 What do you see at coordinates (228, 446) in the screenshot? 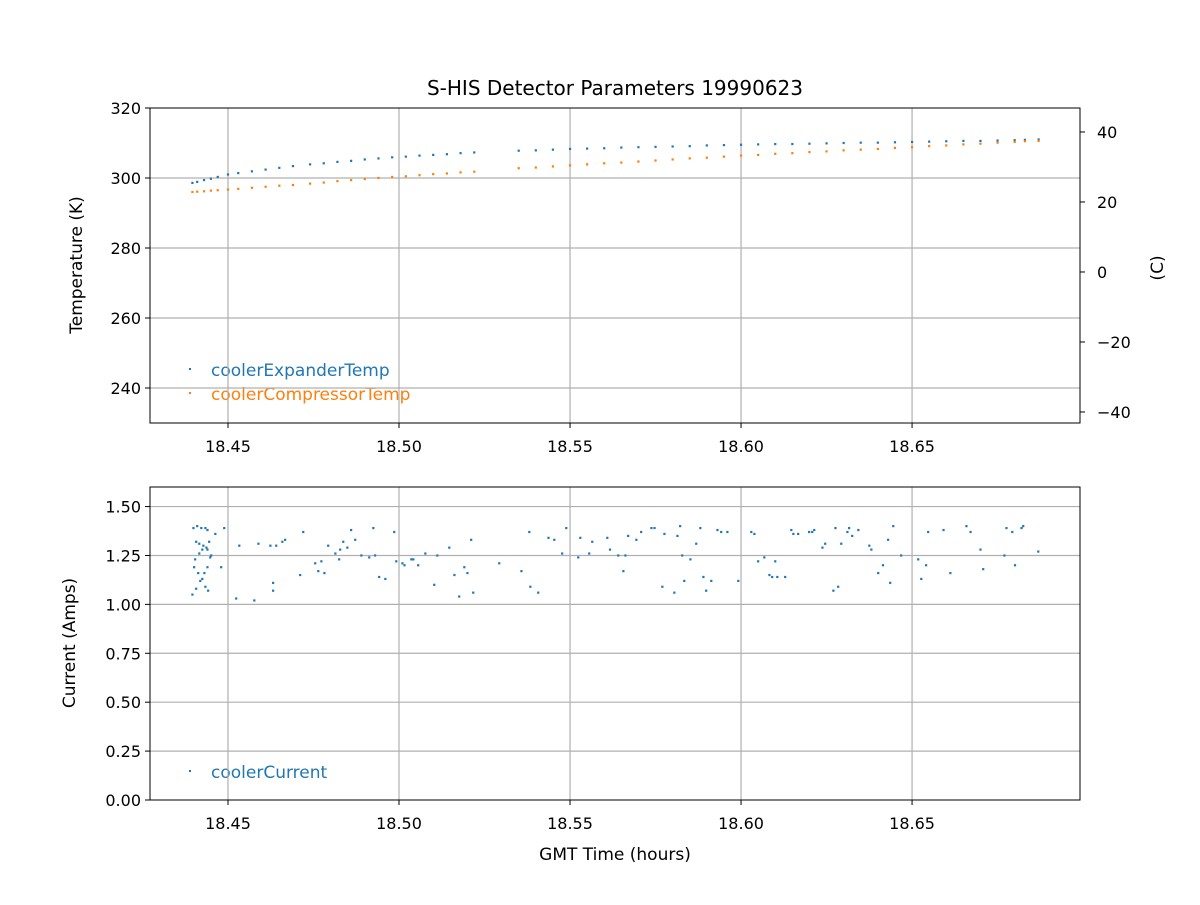
I see `x-tick-label: 18.45` at bounding box center [228, 446].